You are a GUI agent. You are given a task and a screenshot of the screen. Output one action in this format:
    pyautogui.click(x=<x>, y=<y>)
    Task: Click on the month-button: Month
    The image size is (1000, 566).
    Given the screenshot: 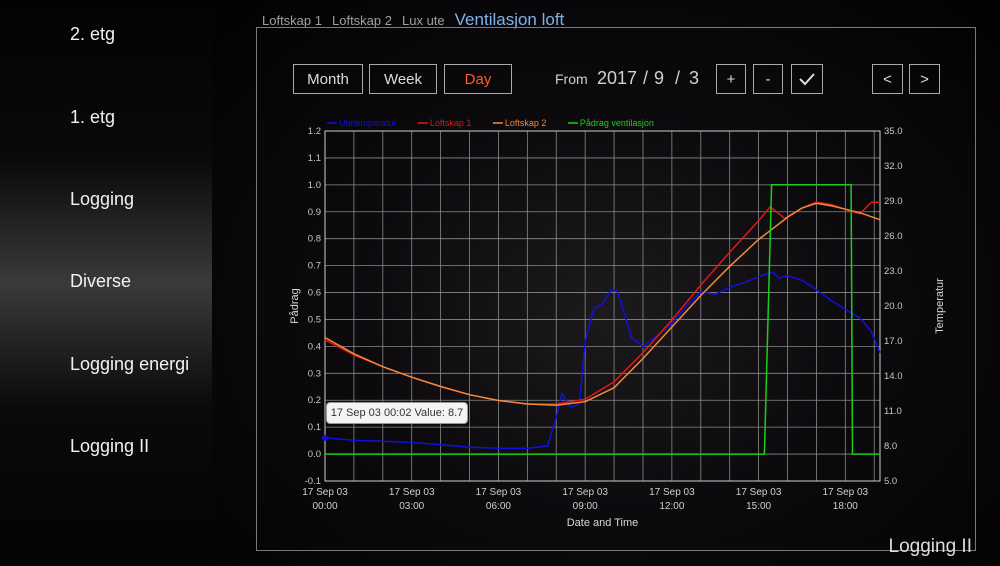 What is the action you would take?
    pyautogui.click(x=328, y=79)
    